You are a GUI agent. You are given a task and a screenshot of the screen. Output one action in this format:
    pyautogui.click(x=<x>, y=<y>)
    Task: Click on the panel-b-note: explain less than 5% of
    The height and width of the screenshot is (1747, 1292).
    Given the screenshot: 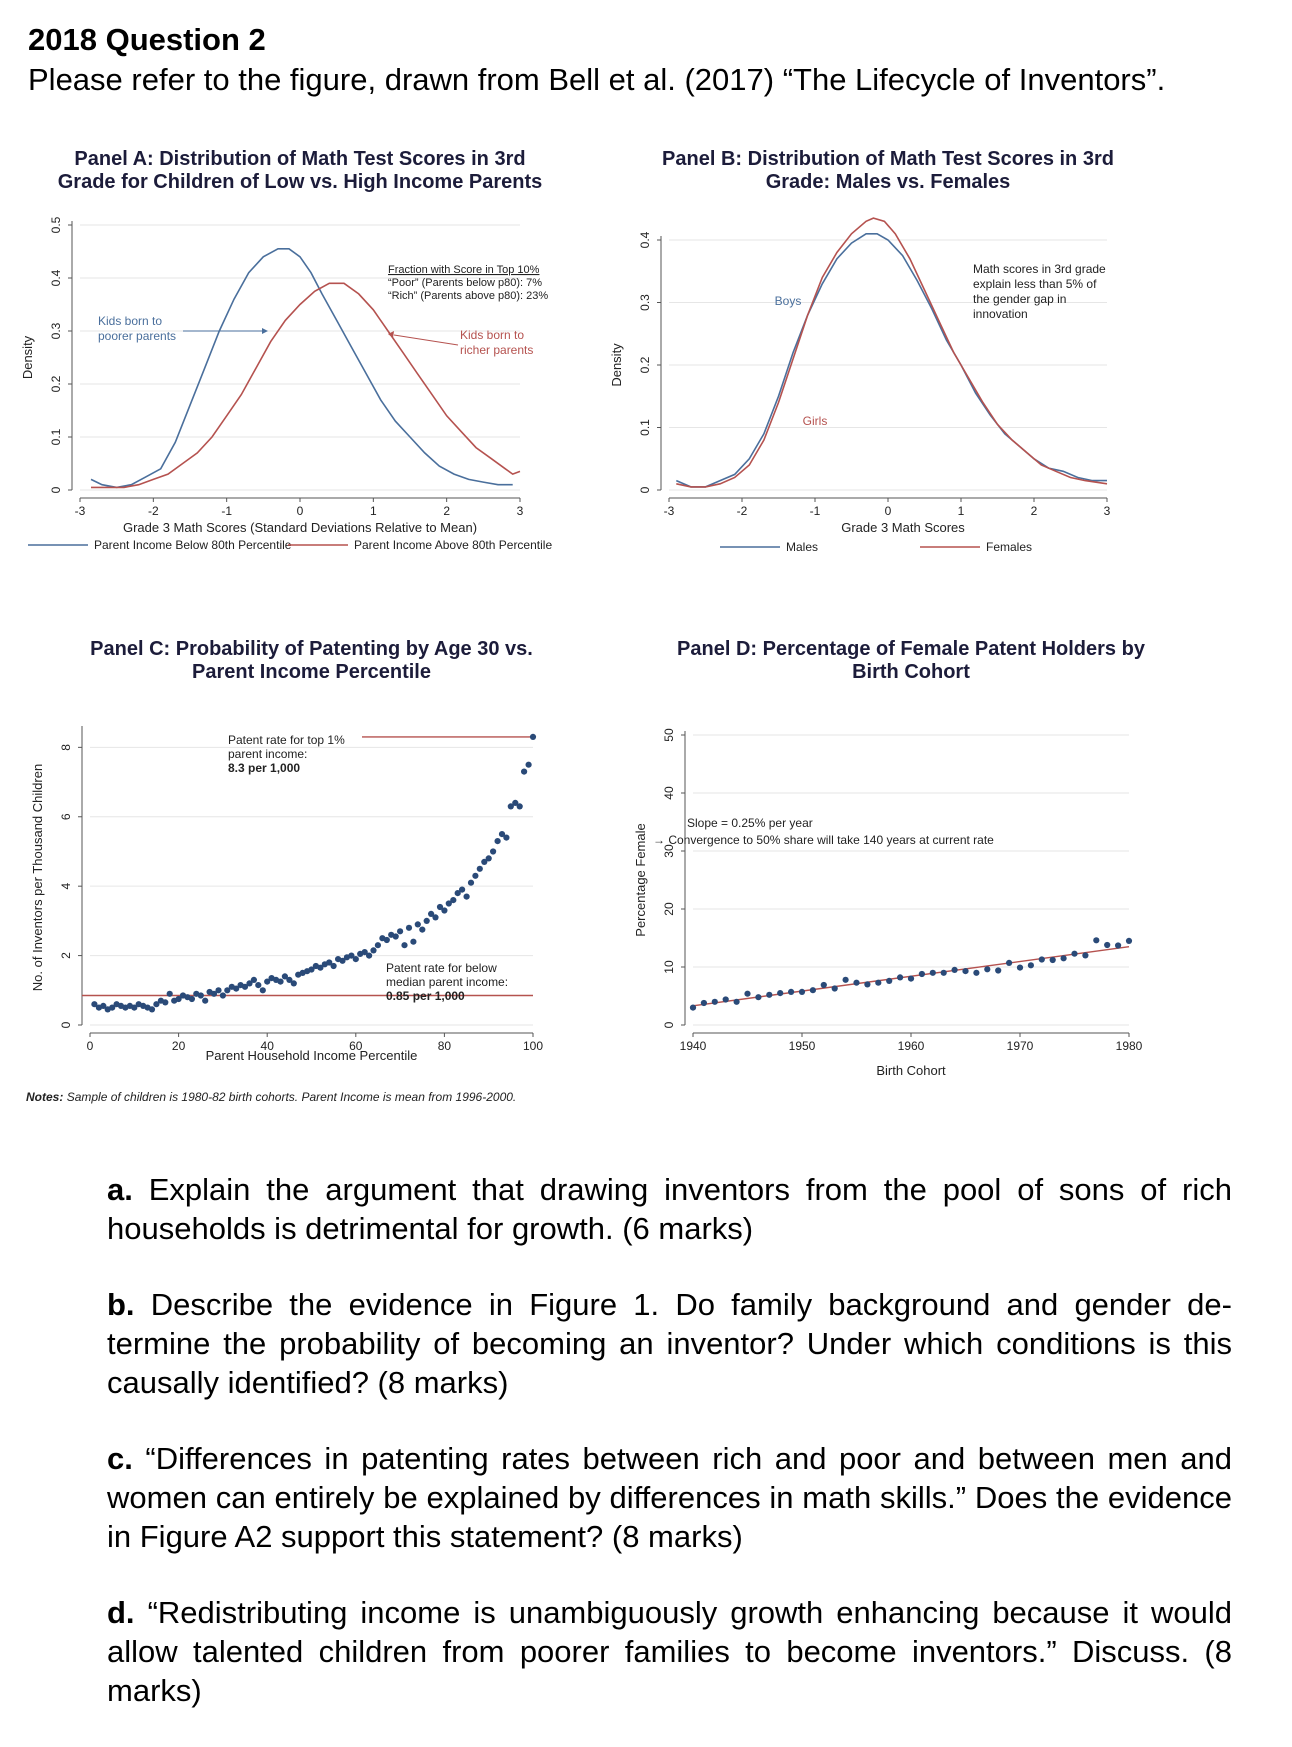 What is the action you would take?
    pyautogui.click(x=1035, y=284)
    